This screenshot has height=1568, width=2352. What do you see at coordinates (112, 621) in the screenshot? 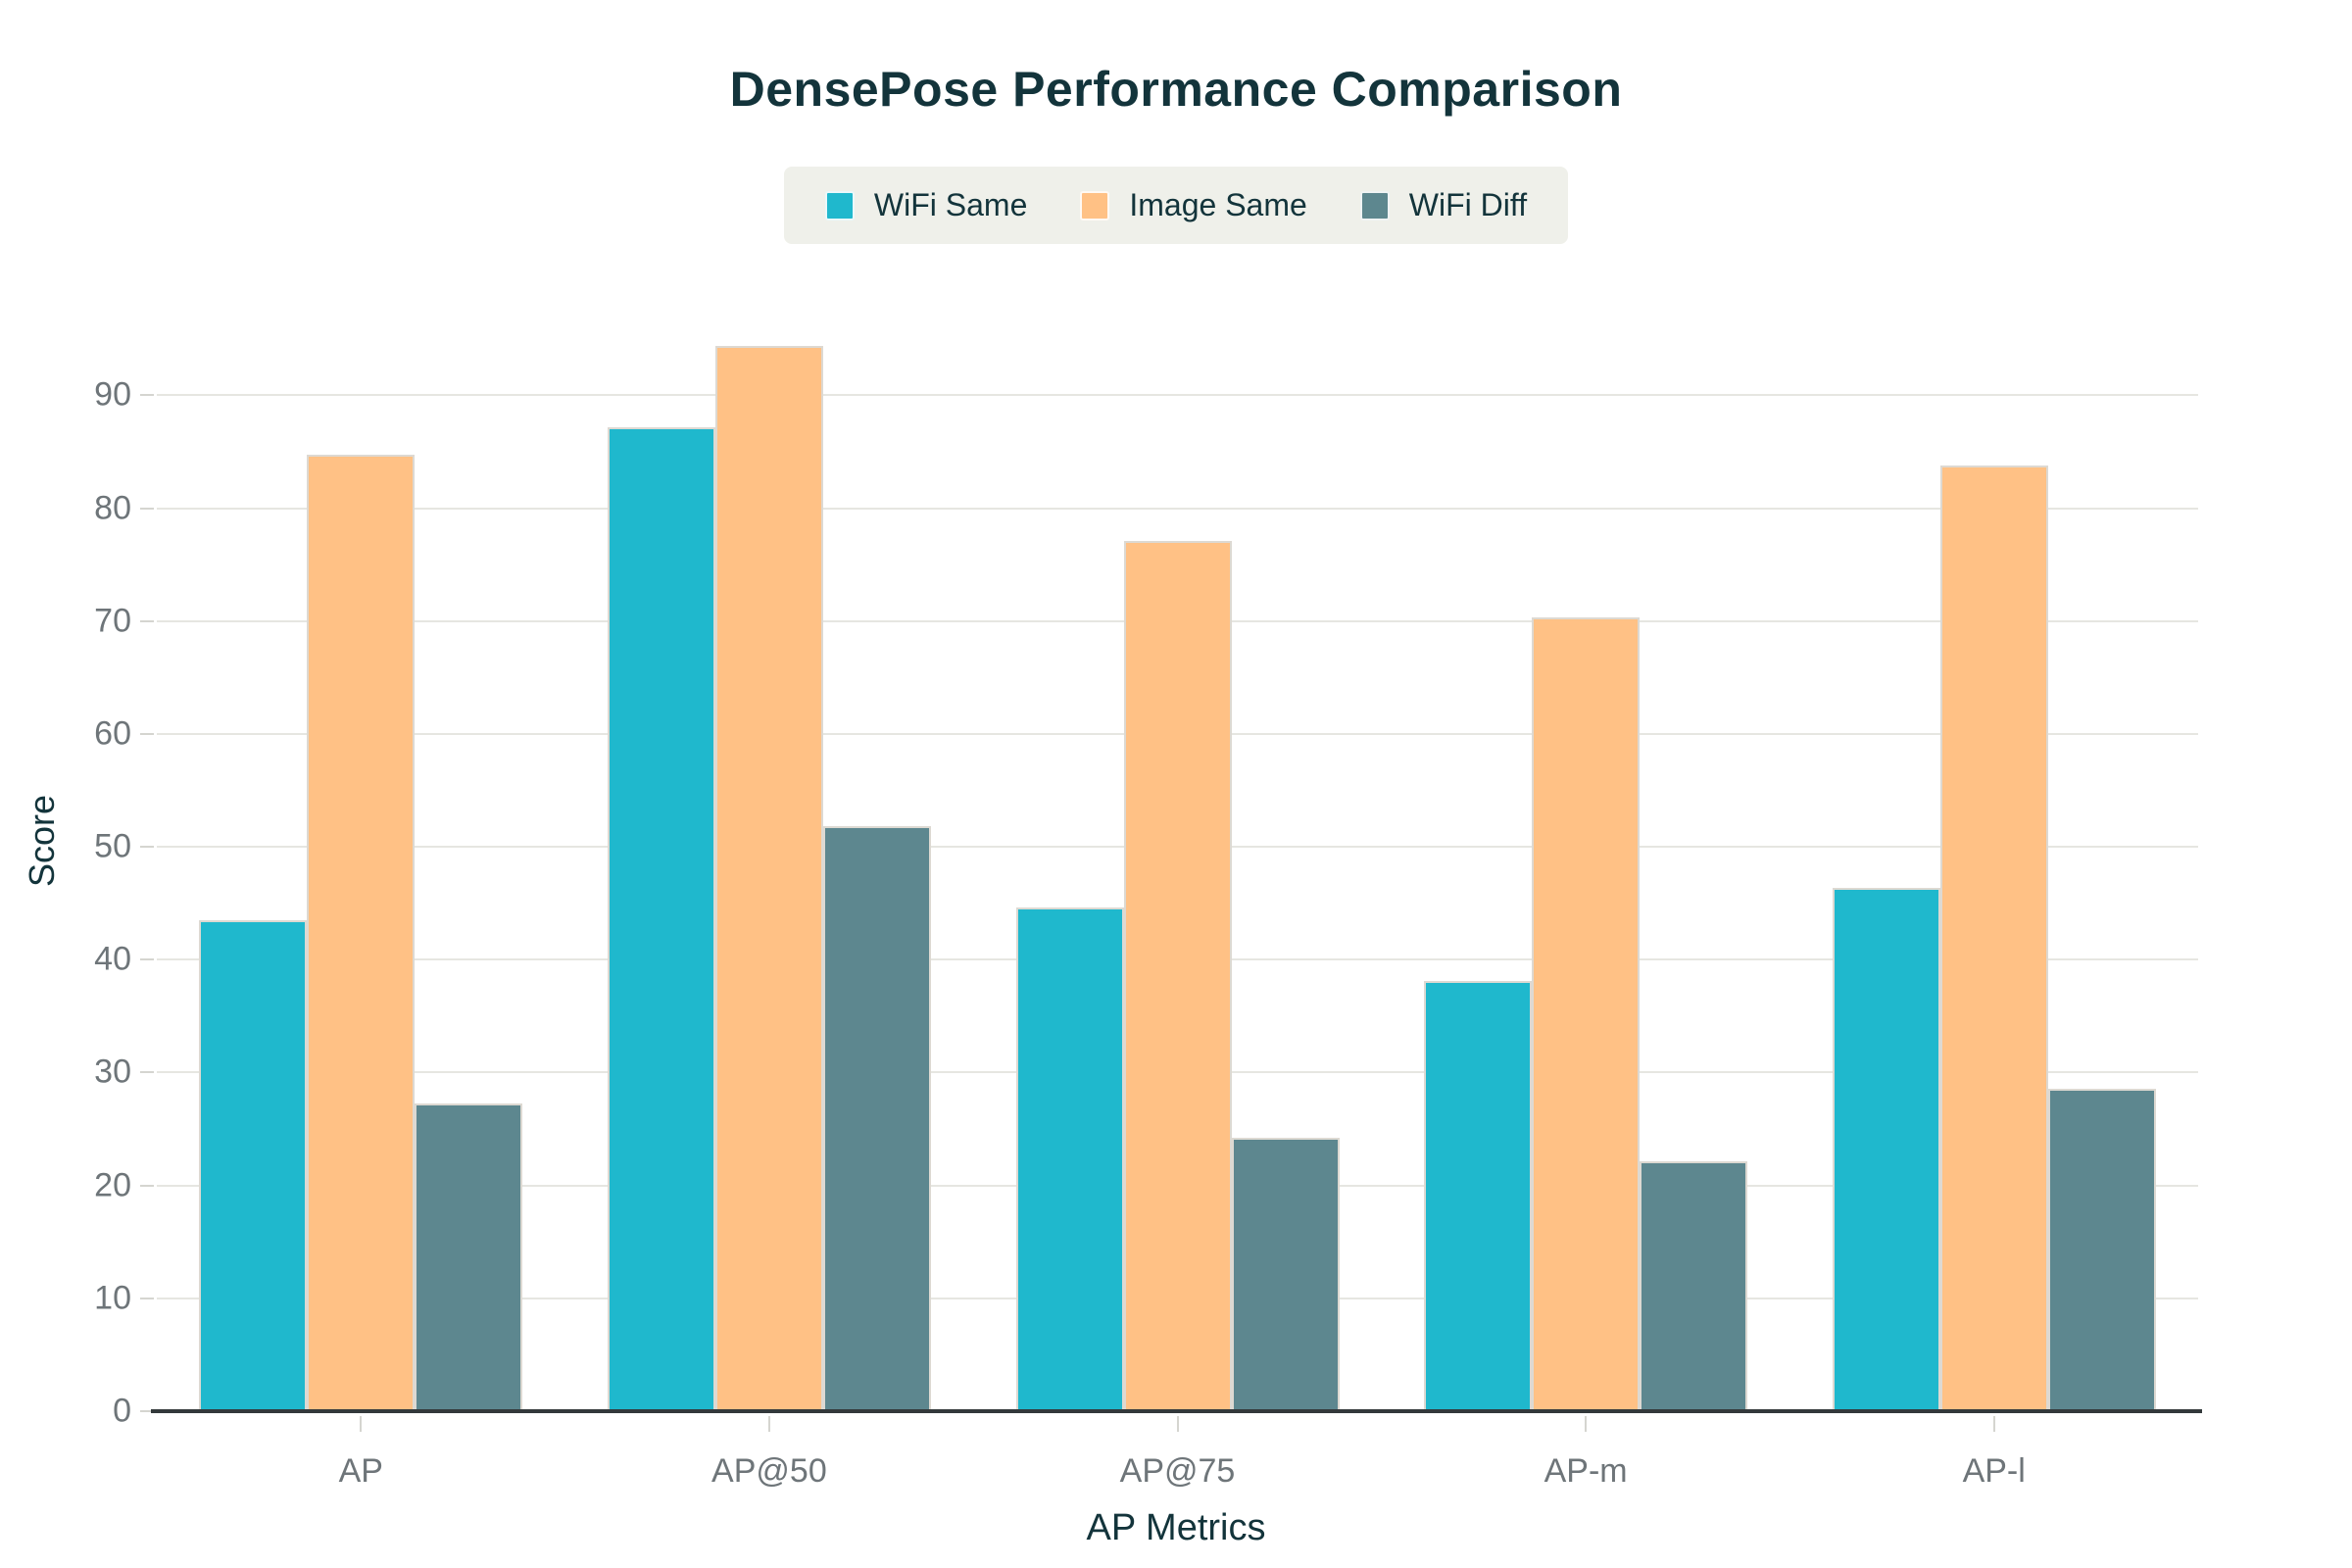
I see `y-tick-label-70: 70` at bounding box center [112, 621].